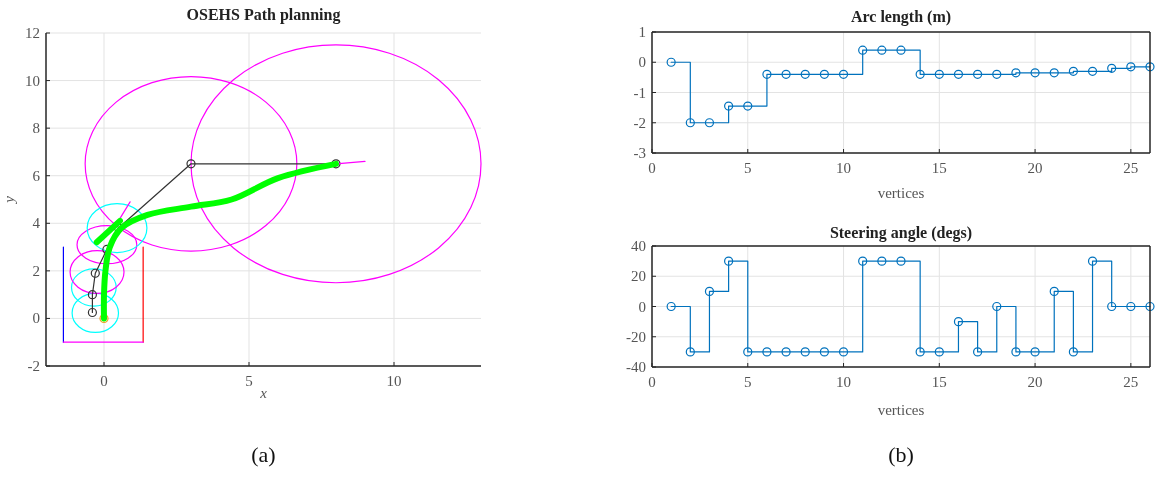  I want to click on y-tick-label: 1, so click(642, 32).